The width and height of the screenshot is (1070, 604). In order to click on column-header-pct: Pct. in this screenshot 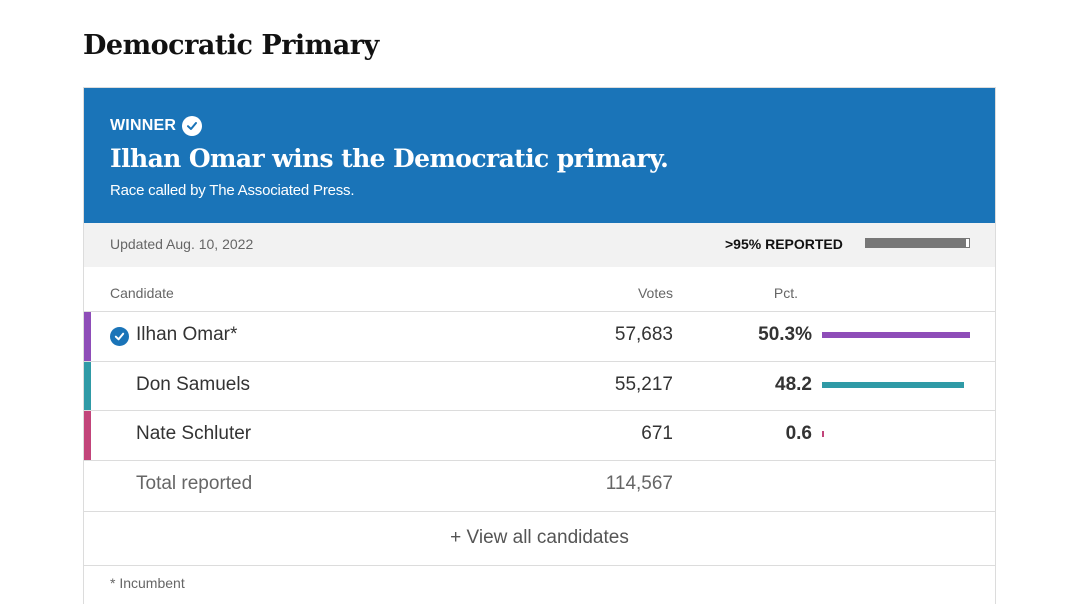, I will do `click(785, 293)`.